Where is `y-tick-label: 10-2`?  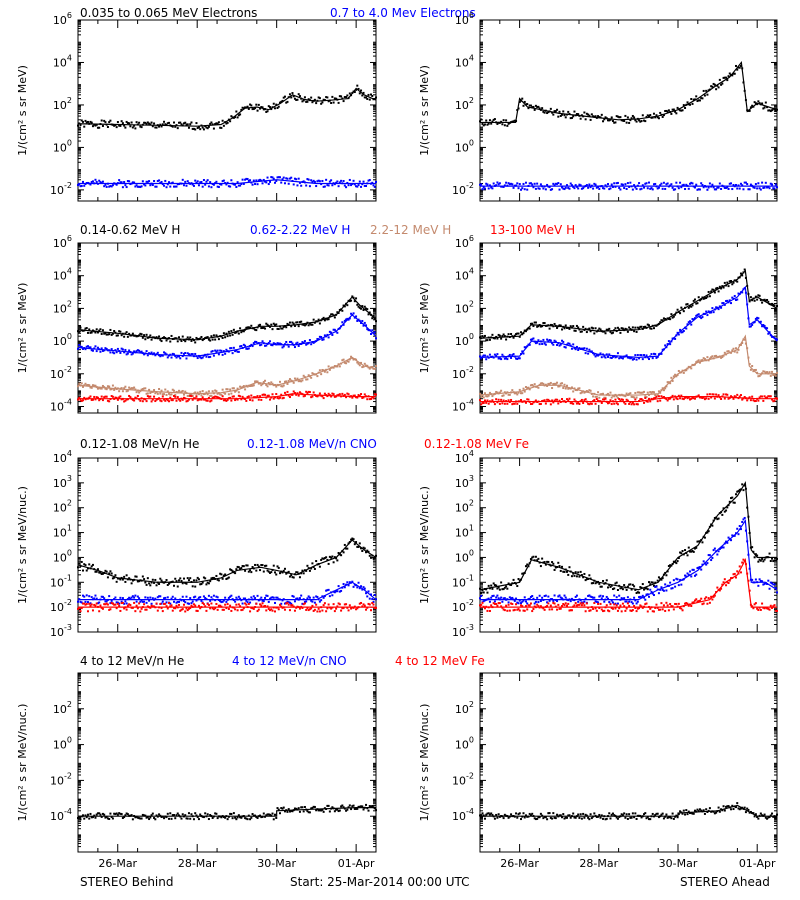
y-tick-label: 10-2 is located at coordinates (61, 373).